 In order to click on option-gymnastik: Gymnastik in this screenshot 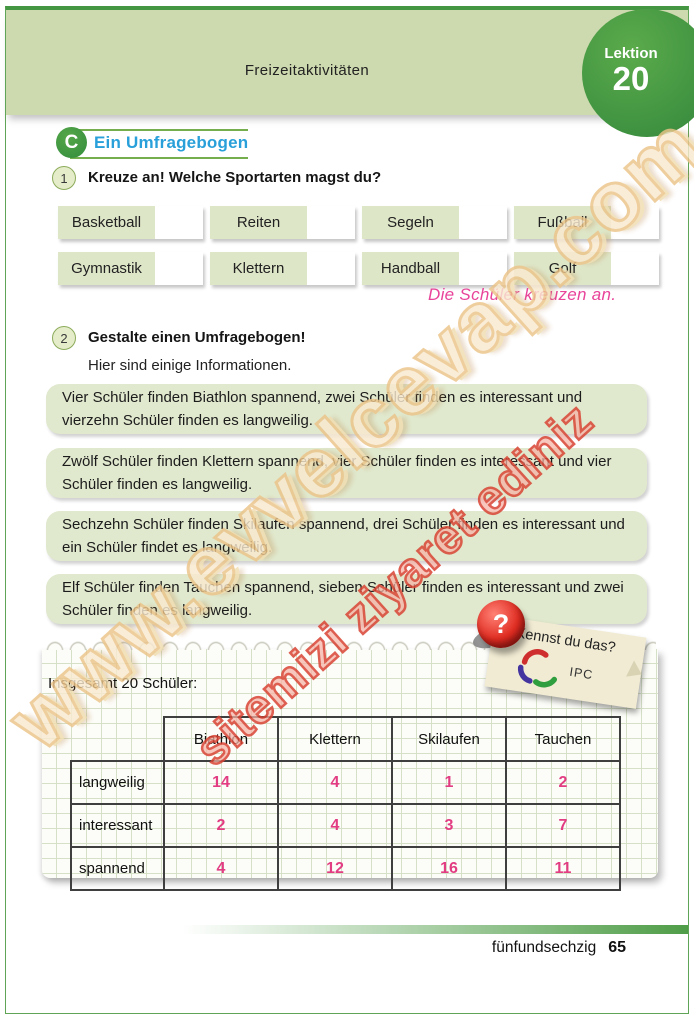, I will do `click(130, 268)`.